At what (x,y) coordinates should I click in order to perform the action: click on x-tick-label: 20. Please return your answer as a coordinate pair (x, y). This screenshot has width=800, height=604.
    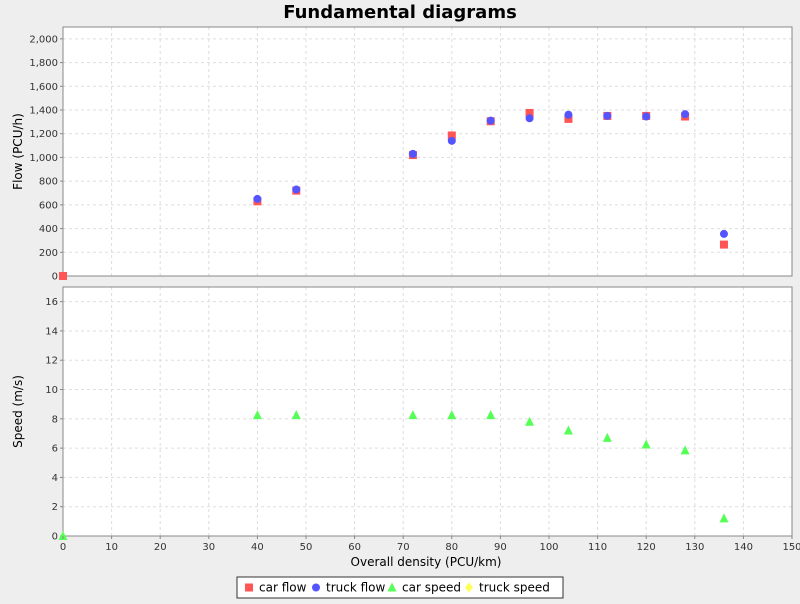
    Looking at the image, I should click on (160, 547).